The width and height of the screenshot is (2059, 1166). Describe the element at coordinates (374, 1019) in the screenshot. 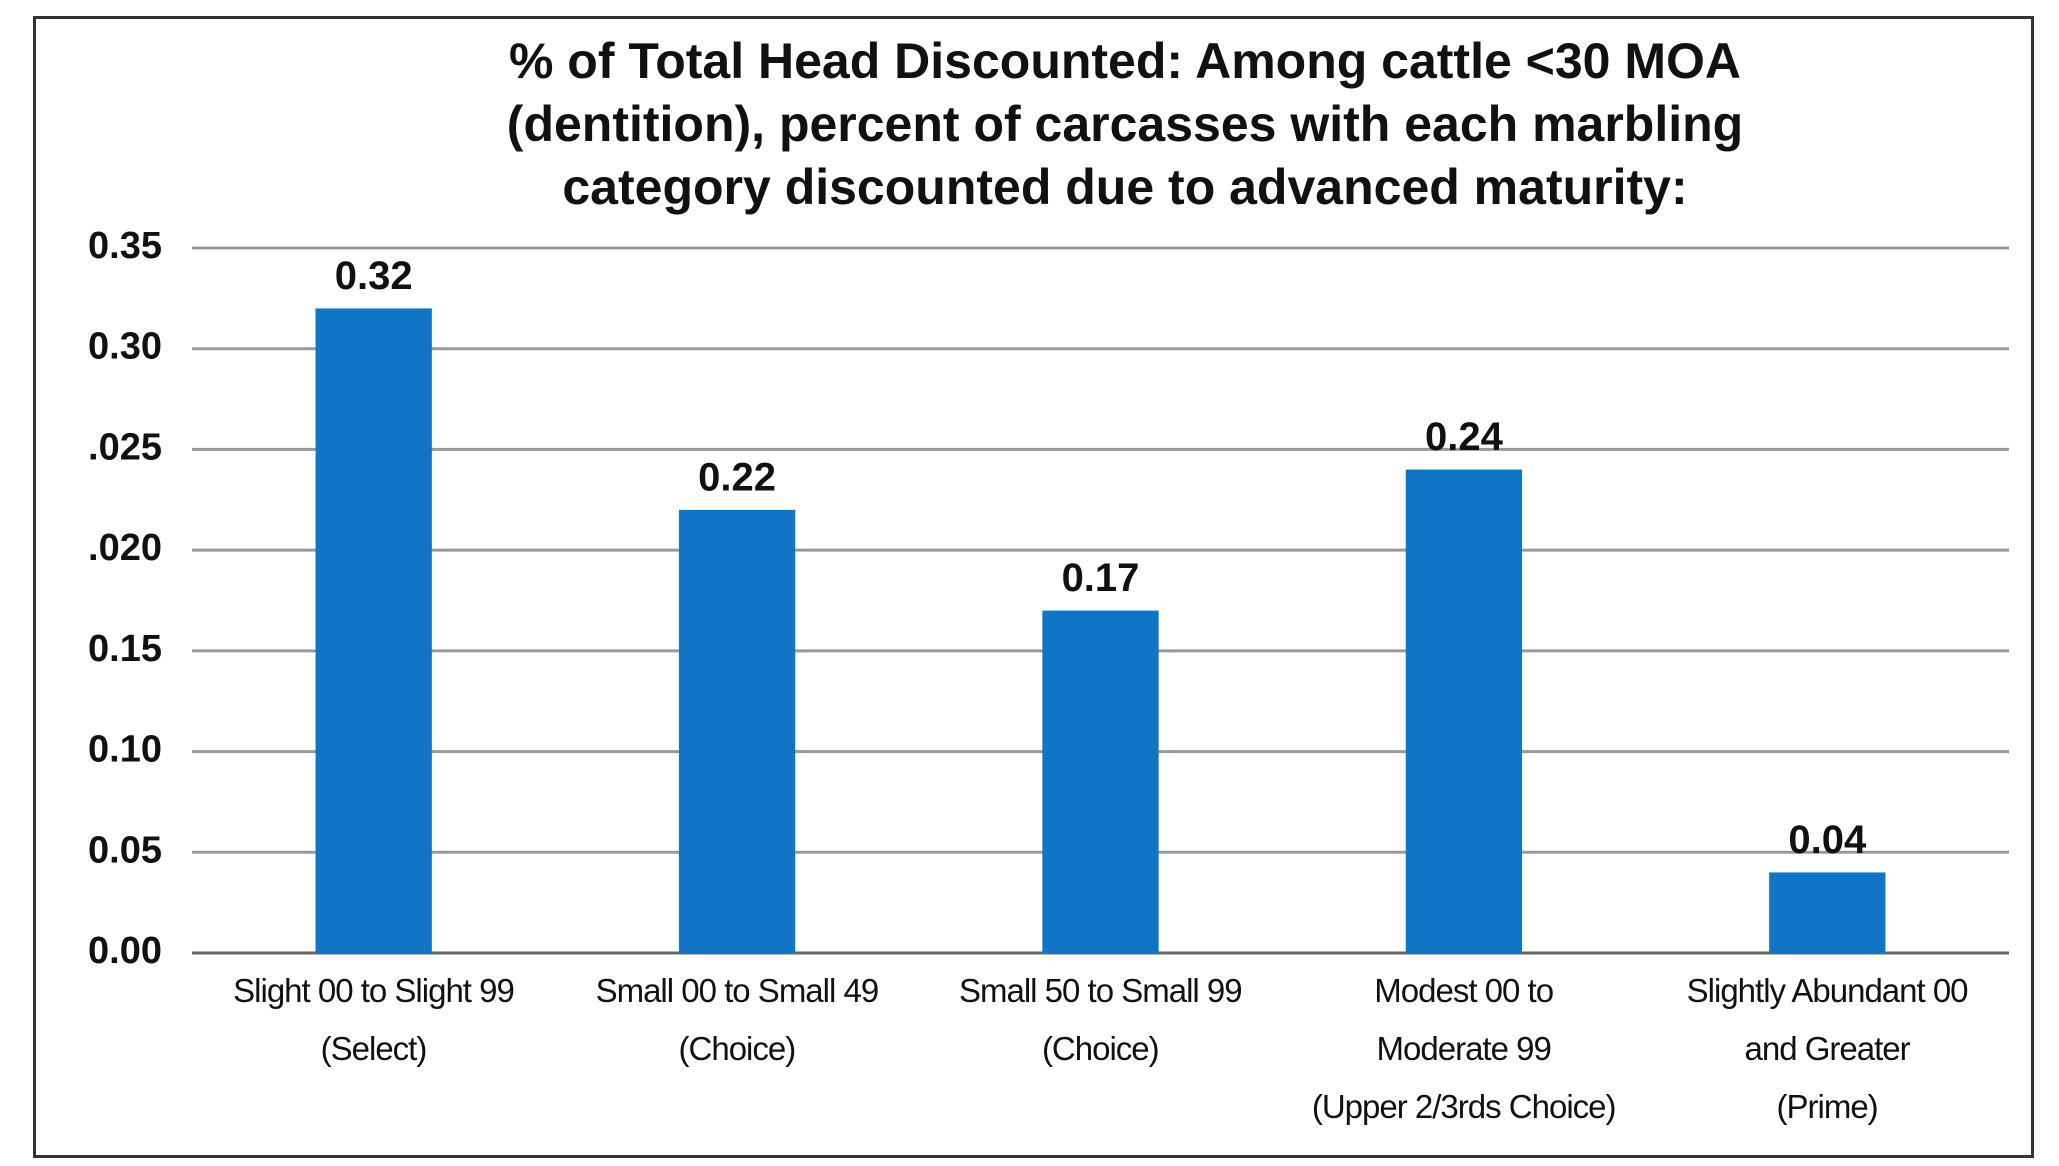

I see `x-tick-label: Slight 00 to Slight 99 (Select)` at that location.